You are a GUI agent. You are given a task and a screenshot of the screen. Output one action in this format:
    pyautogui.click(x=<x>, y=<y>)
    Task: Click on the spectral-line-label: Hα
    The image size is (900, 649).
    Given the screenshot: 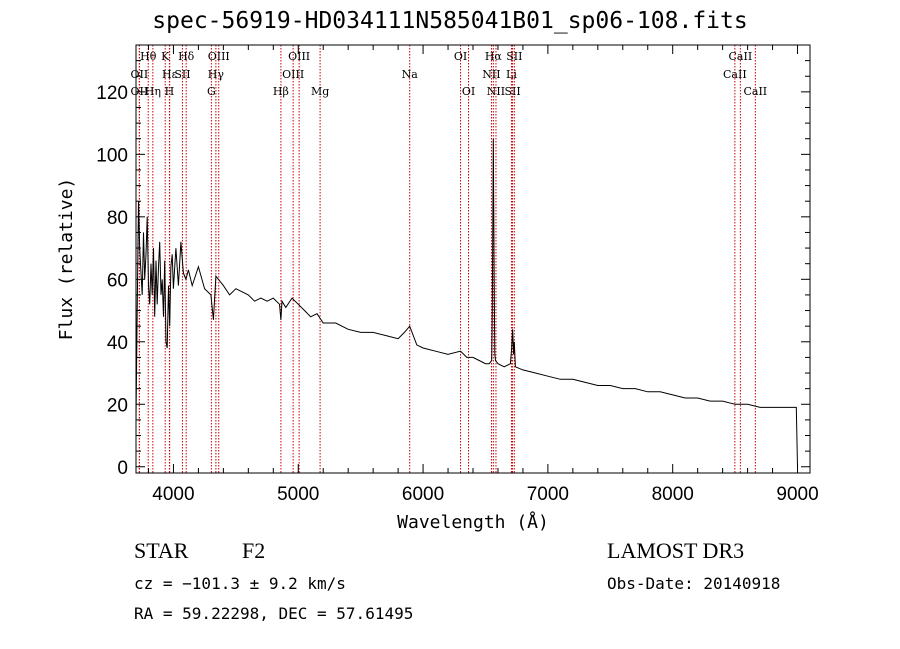 What is the action you would take?
    pyautogui.click(x=494, y=56)
    